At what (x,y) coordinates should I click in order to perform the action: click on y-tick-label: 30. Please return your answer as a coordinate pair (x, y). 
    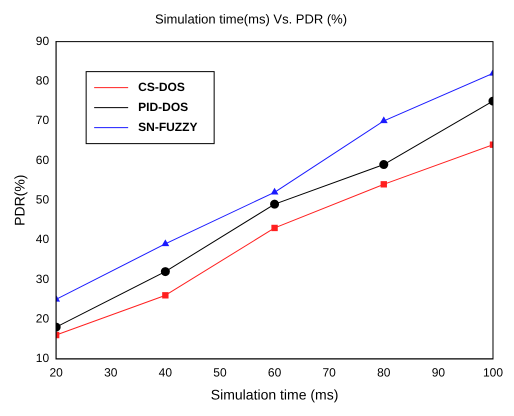
    Looking at the image, I should click on (43, 279).